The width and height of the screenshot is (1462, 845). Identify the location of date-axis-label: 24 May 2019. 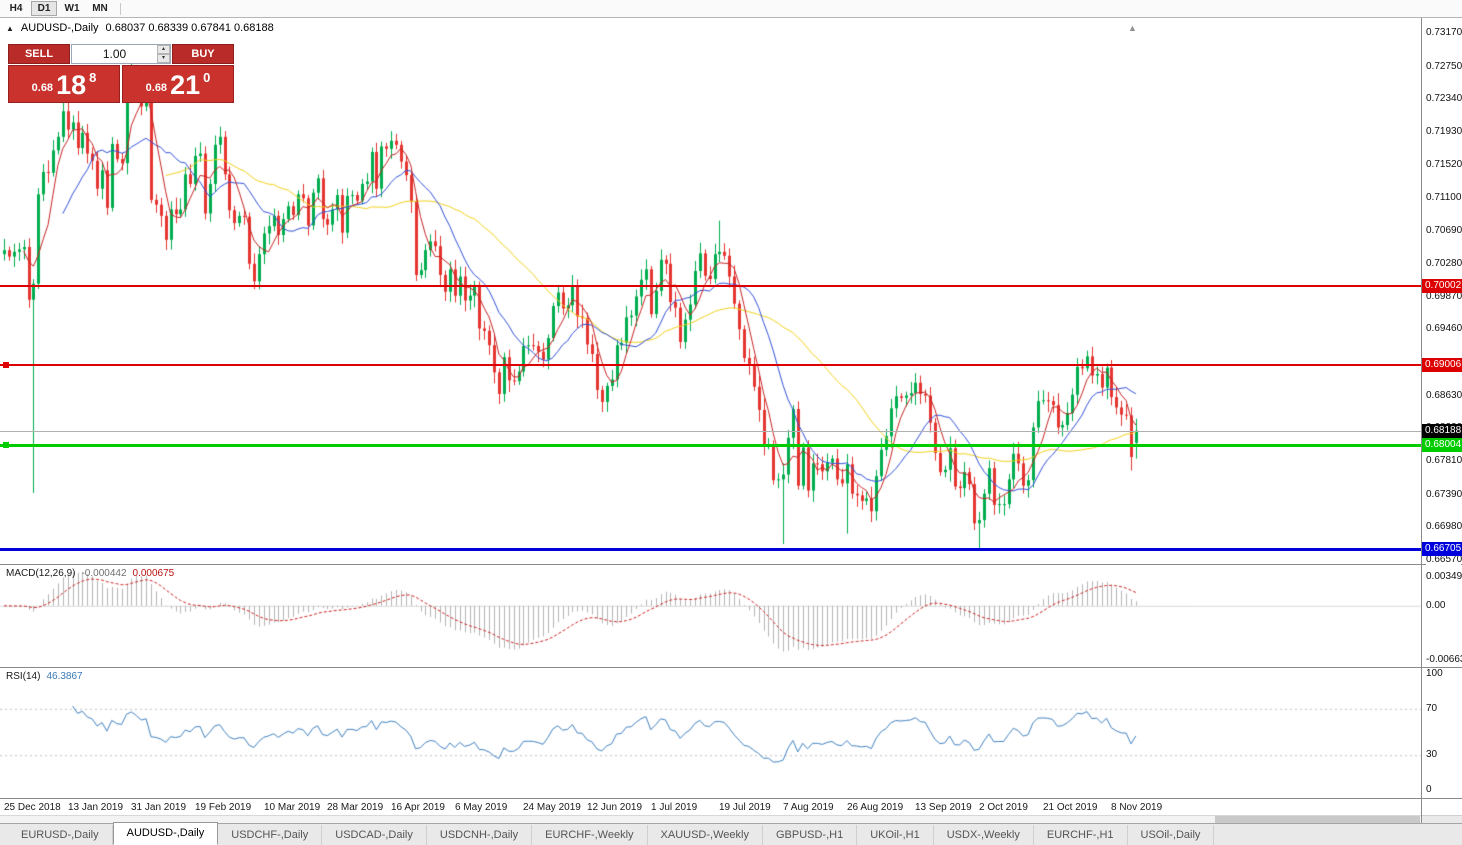
(552, 807).